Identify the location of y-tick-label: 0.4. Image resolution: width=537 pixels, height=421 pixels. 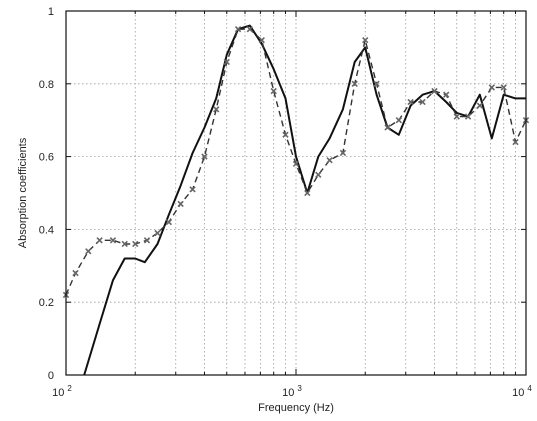
(46, 230).